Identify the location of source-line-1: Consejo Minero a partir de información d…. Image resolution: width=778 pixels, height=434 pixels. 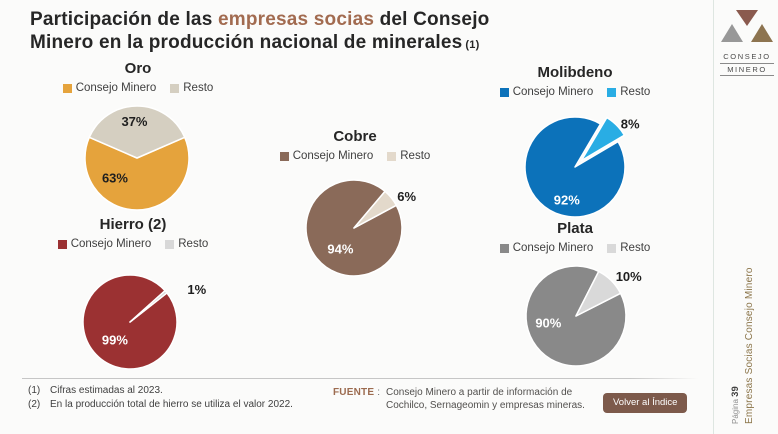
(479, 392).